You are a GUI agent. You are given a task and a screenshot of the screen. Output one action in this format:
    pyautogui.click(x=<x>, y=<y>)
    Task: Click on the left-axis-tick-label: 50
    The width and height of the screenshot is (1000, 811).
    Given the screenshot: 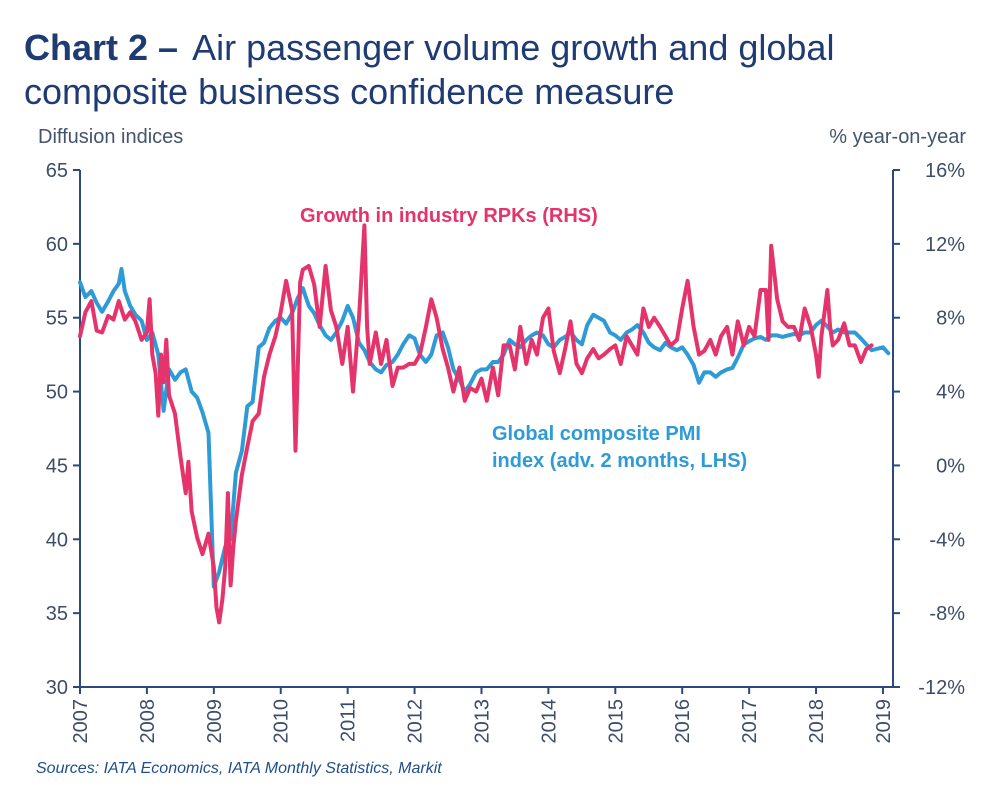 What is the action you would take?
    pyautogui.click(x=57, y=393)
    